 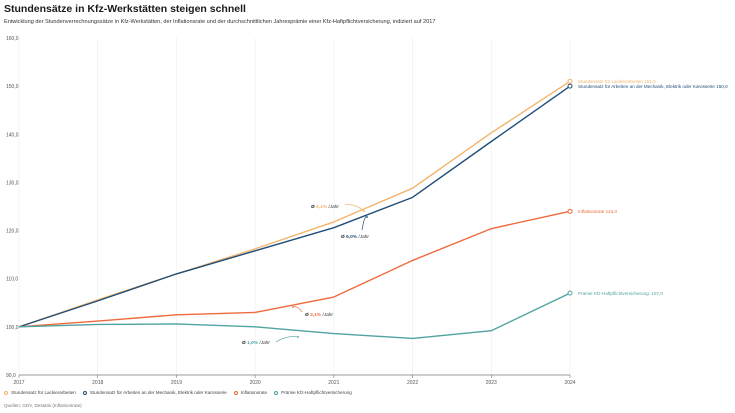 I want to click on y-tick-label: 120,0, so click(x=12, y=232).